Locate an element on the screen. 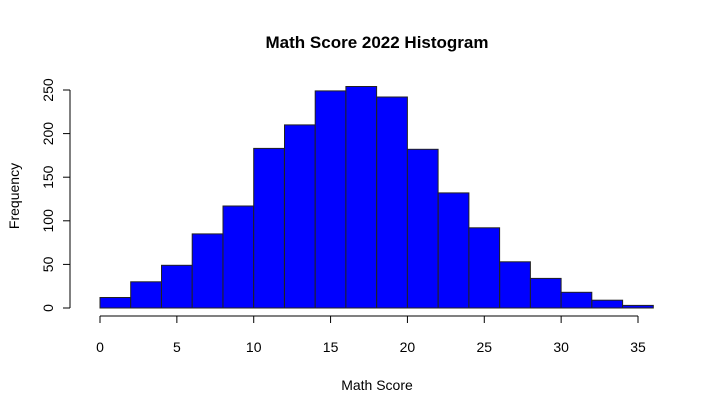 Image resolution: width=717 pixels, height=415 pixels. y-tick-label-0: 0 is located at coordinates (48, 308).